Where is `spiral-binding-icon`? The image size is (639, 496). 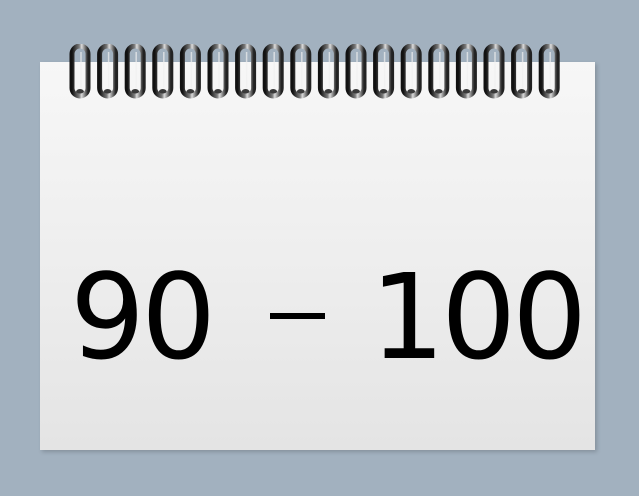
spiral-binding-icon is located at coordinates (318, 73).